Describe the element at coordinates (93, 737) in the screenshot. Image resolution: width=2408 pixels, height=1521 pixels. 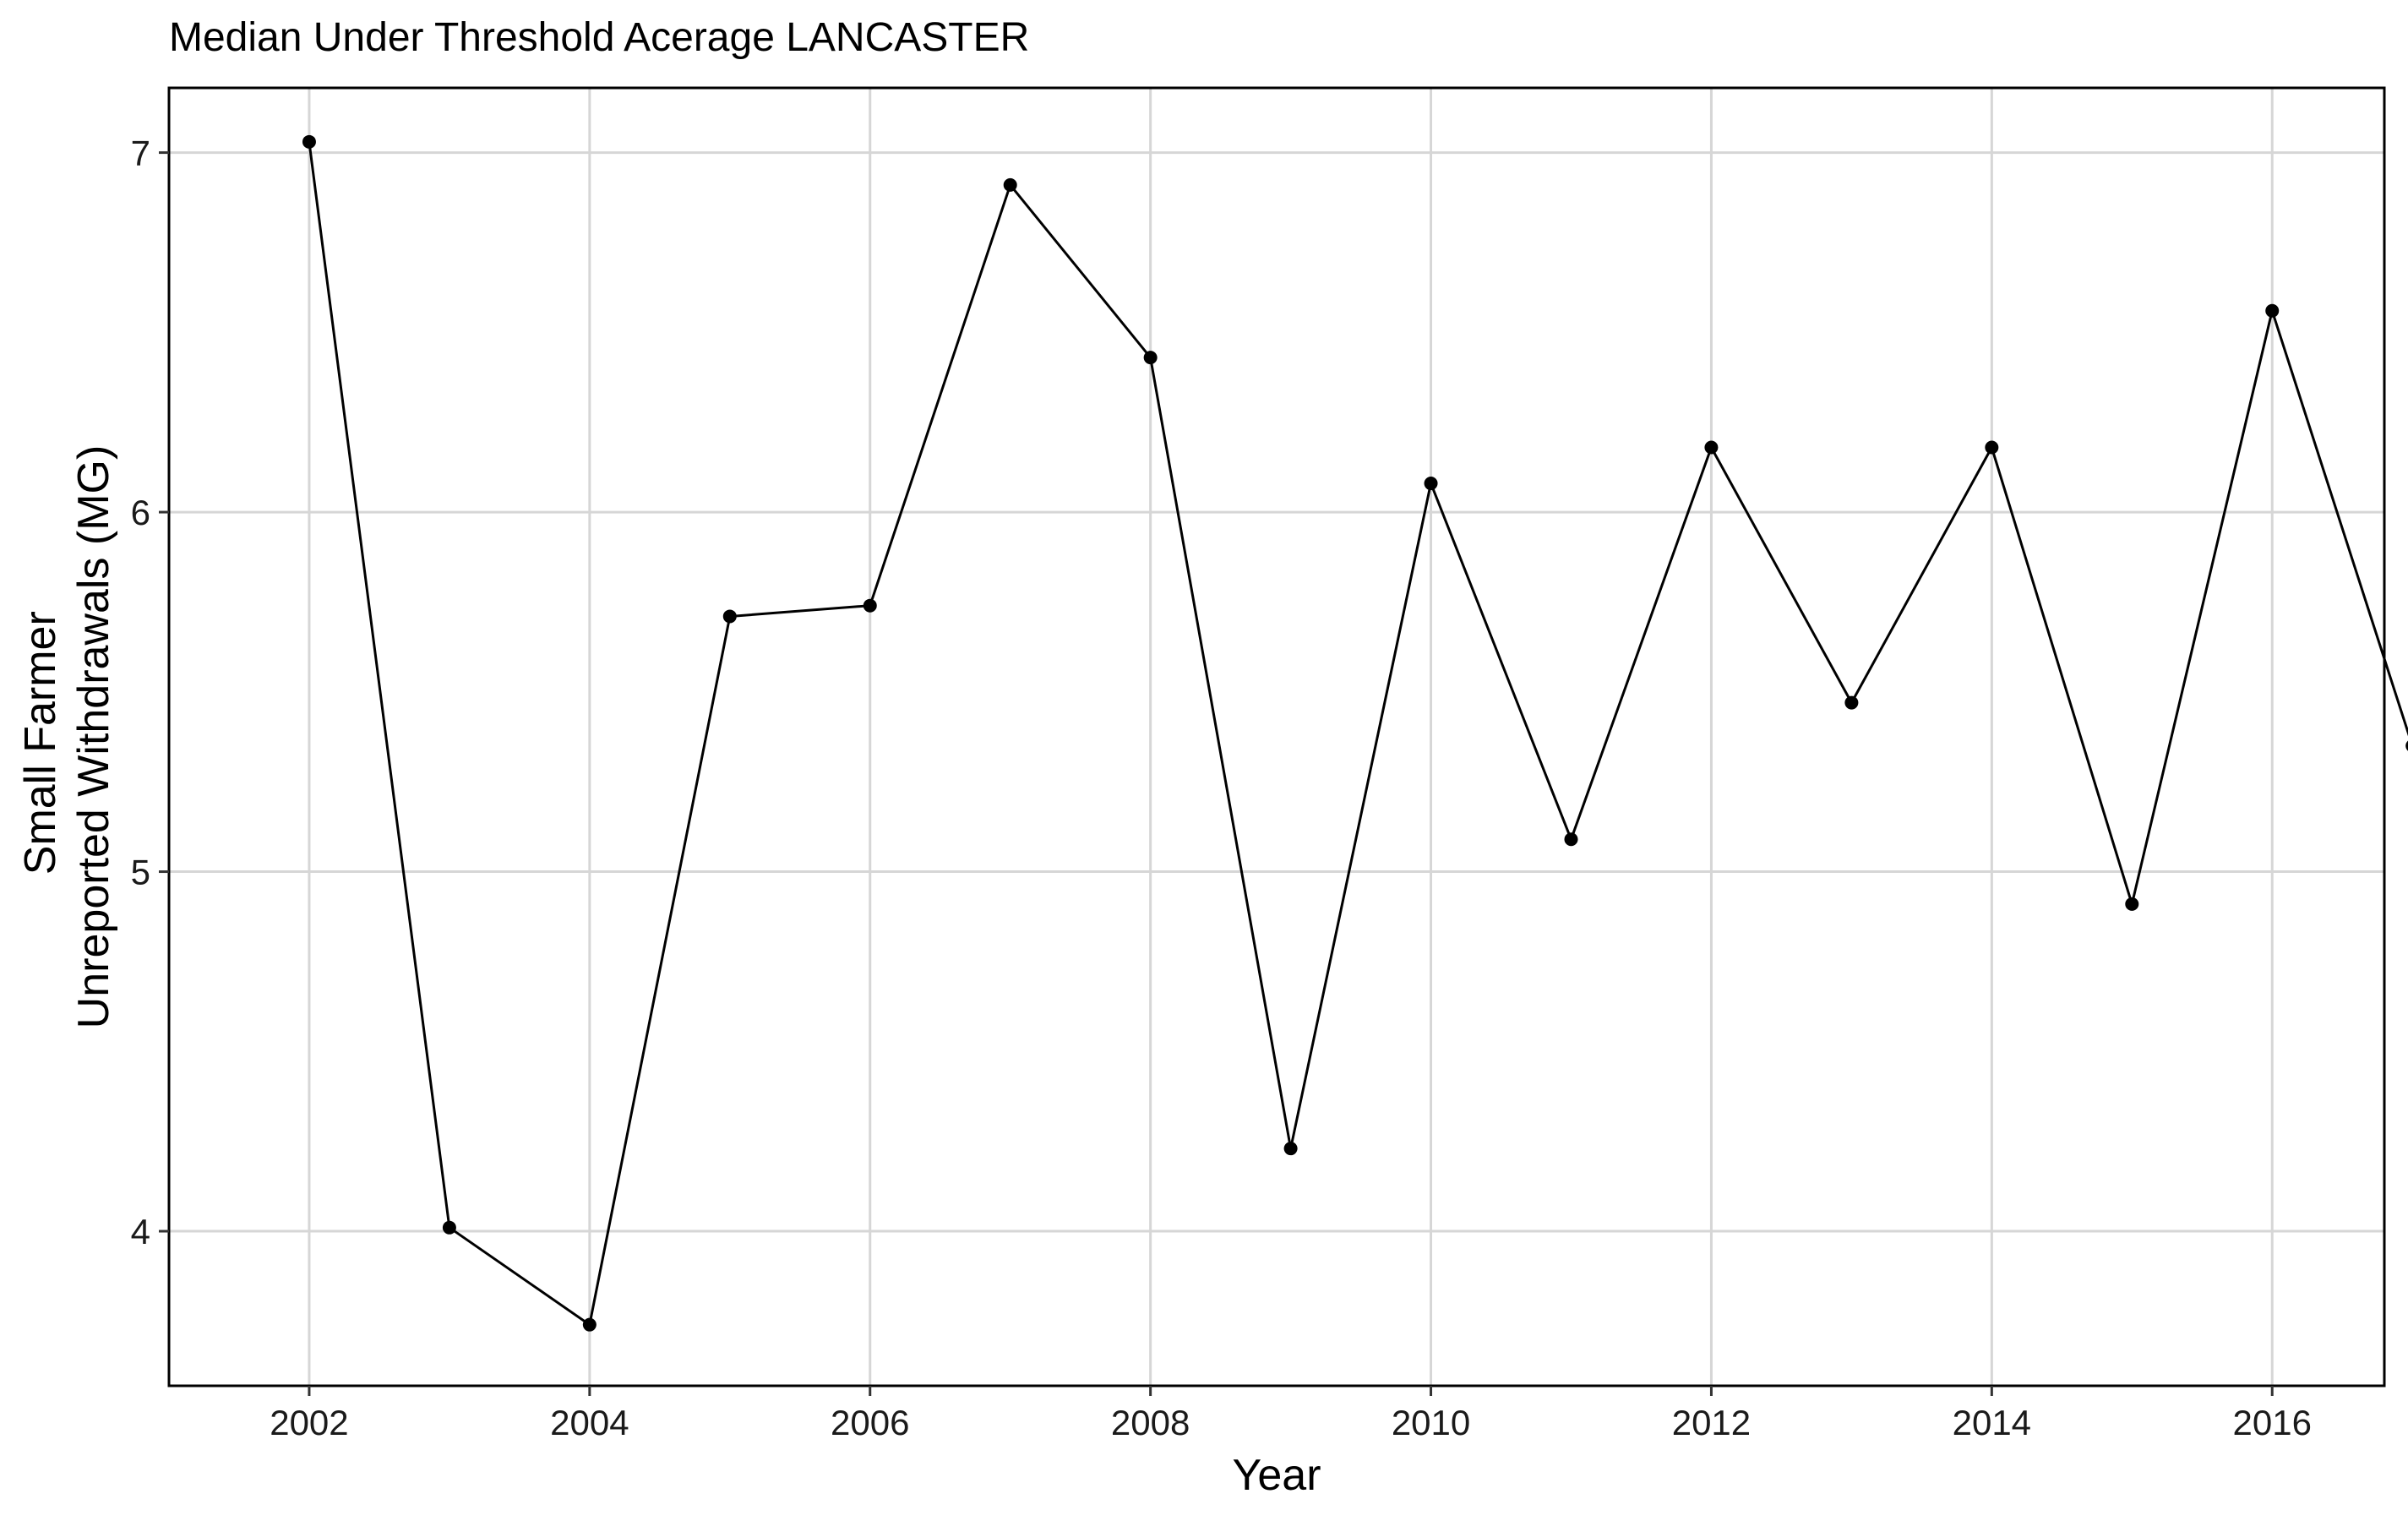
I see `y-axis-title-line-2: Unreported Withdrawals (MG)` at that location.